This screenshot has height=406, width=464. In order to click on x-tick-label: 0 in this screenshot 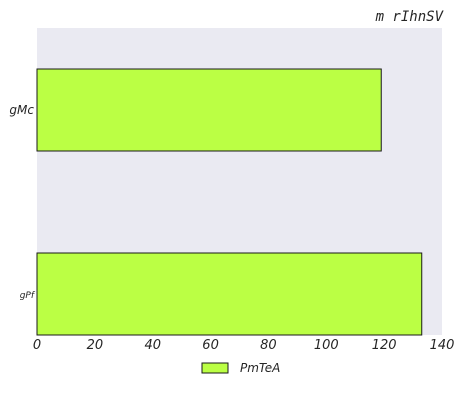, I will do `click(37, 345)`.